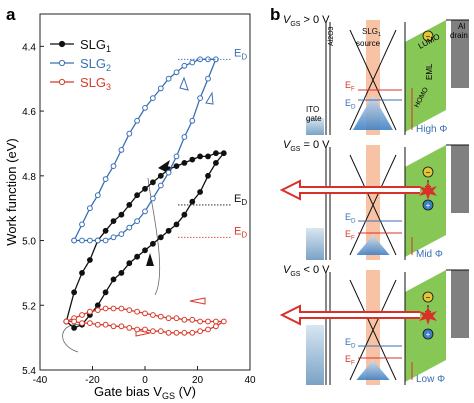 This screenshot has width=474, height=403. What do you see at coordinates (459, 35) in the screenshot?
I see `drain-label: drain` at bounding box center [459, 35].